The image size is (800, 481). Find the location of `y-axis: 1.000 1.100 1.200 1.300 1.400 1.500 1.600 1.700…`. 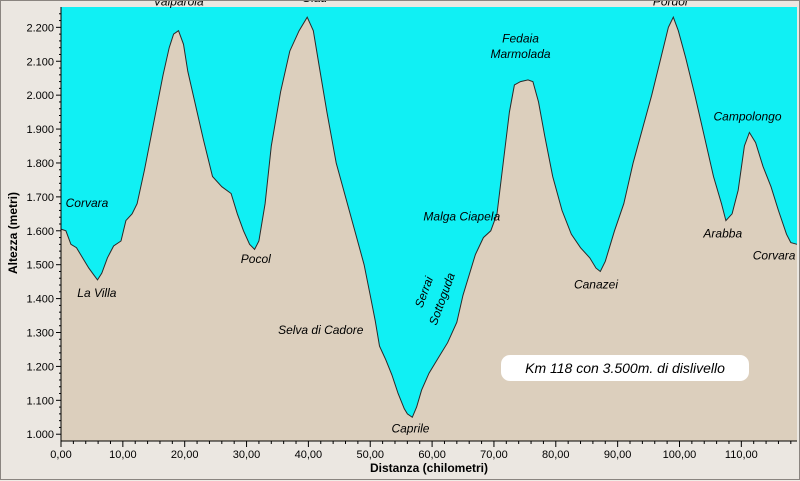

y-axis: 1.000 1.100 1.200 1.300 1.400 1.500 1.600 1.700… is located at coordinates (44, 224).